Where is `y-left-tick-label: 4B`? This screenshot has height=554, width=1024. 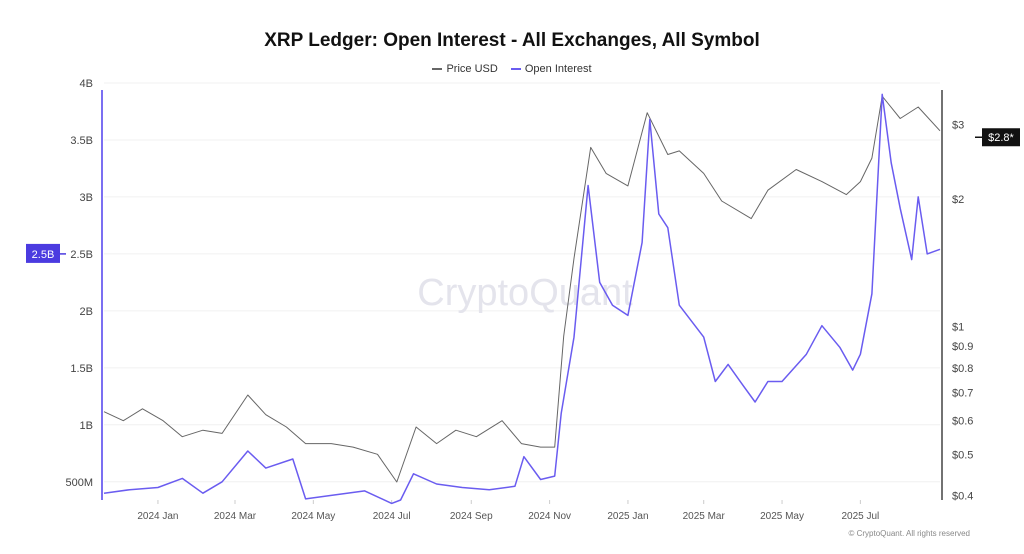 y-left-tick-label: 4B is located at coordinates (86, 84).